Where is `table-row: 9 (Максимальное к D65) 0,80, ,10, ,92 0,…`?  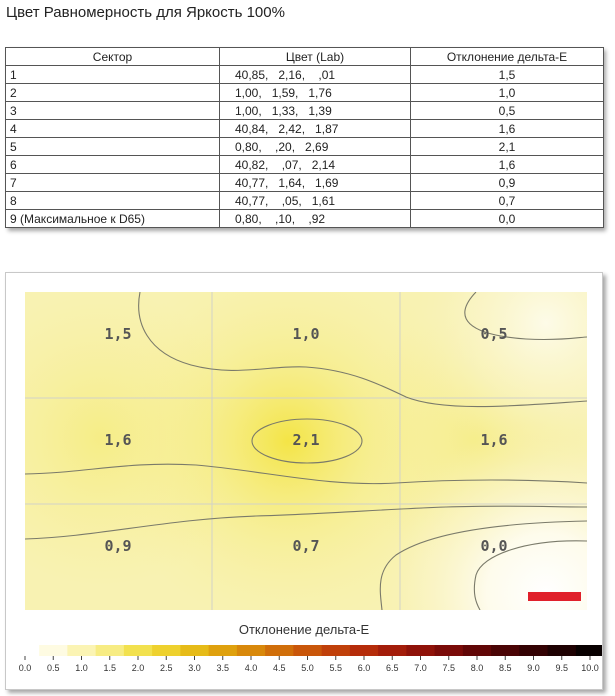
table-row: 9 (Максимальное к D65) 0,80, ,10, ,92 0,… is located at coordinates (304, 218).